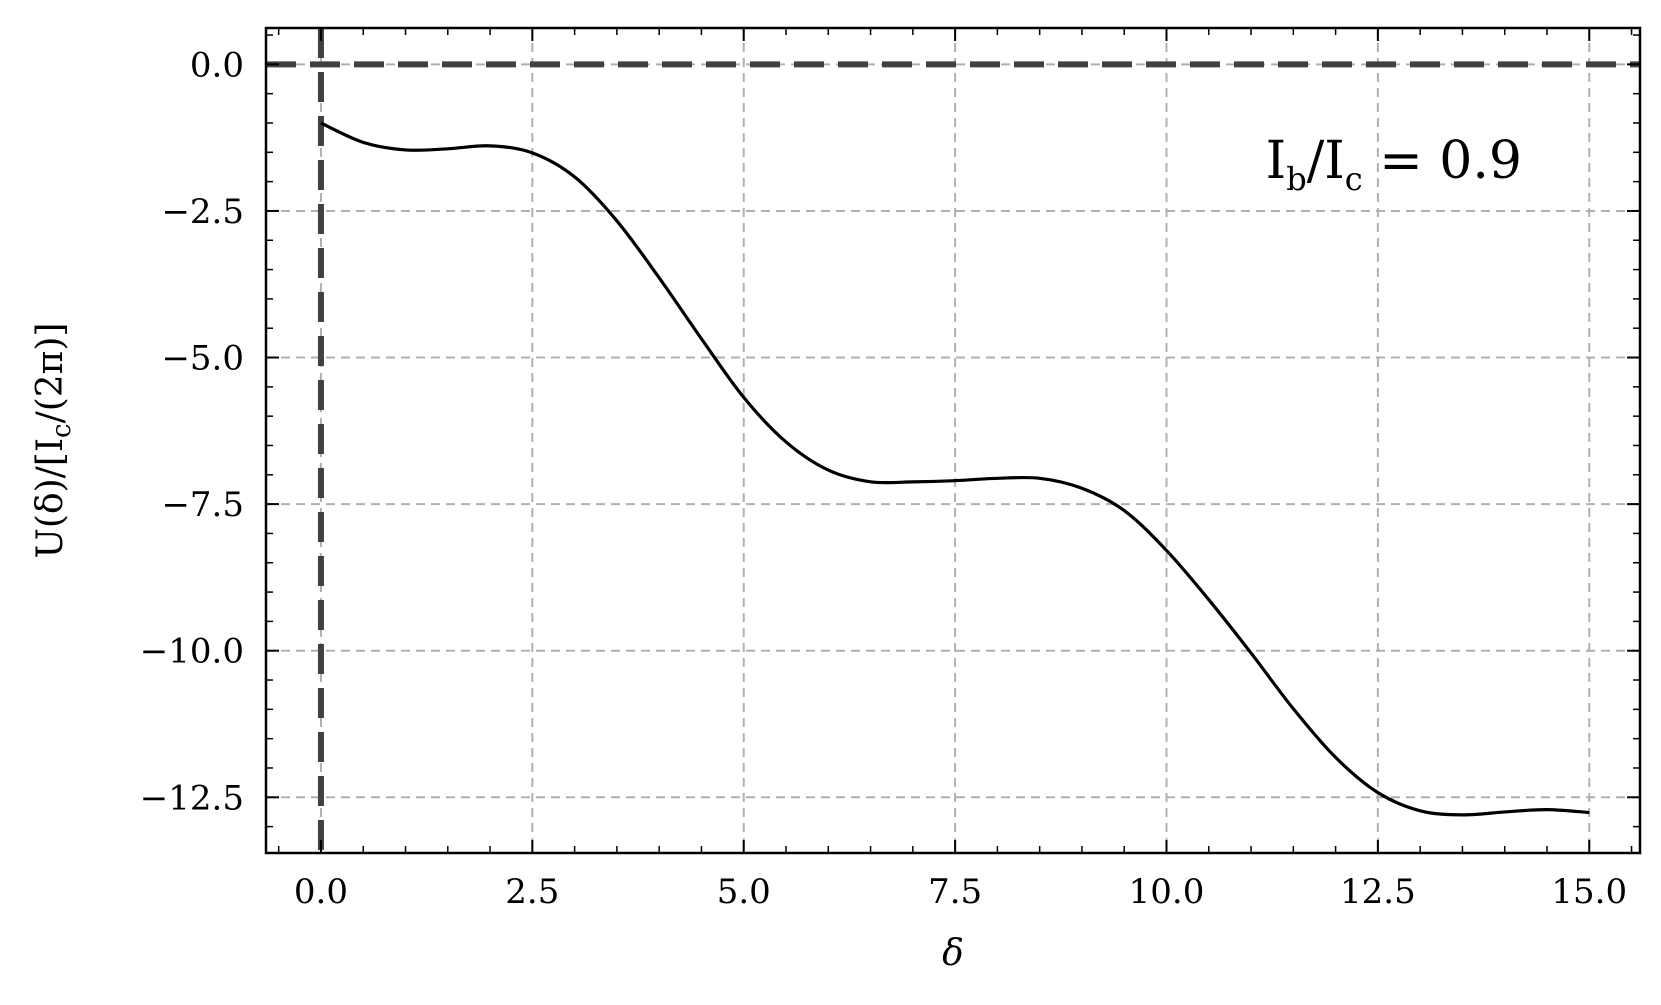  Describe the element at coordinates (50, 373) in the screenshot. I see `y-axis-label-post: /(2π)]` at that location.